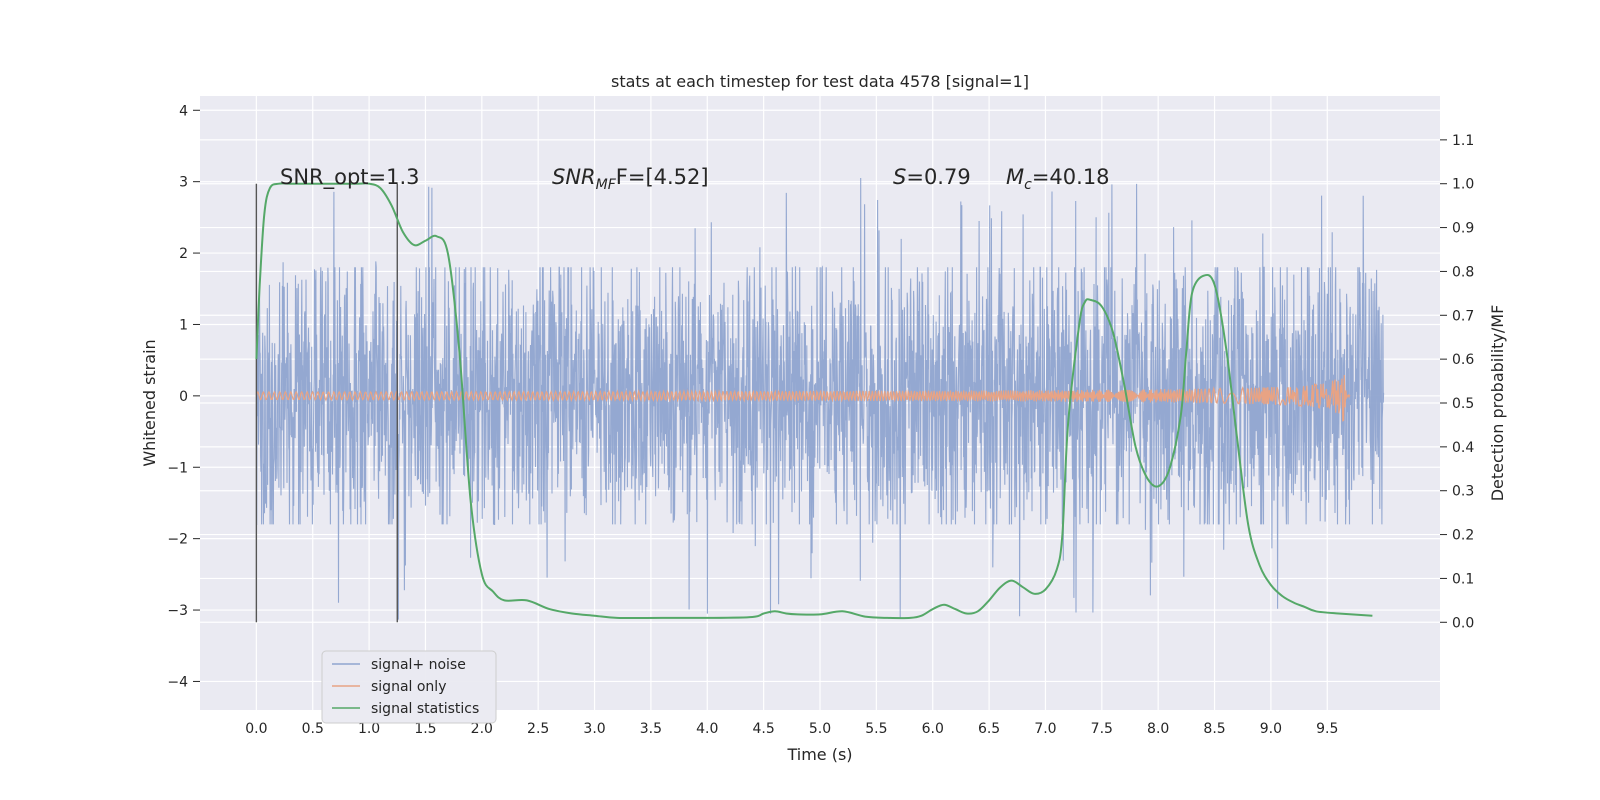 The height and width of the screenshot is (800, 1600). What do you see at coordinates (1028, 185) in the screenshot?
I see `annotation-mc-subscript: c` at bounding box center [1028, 185].